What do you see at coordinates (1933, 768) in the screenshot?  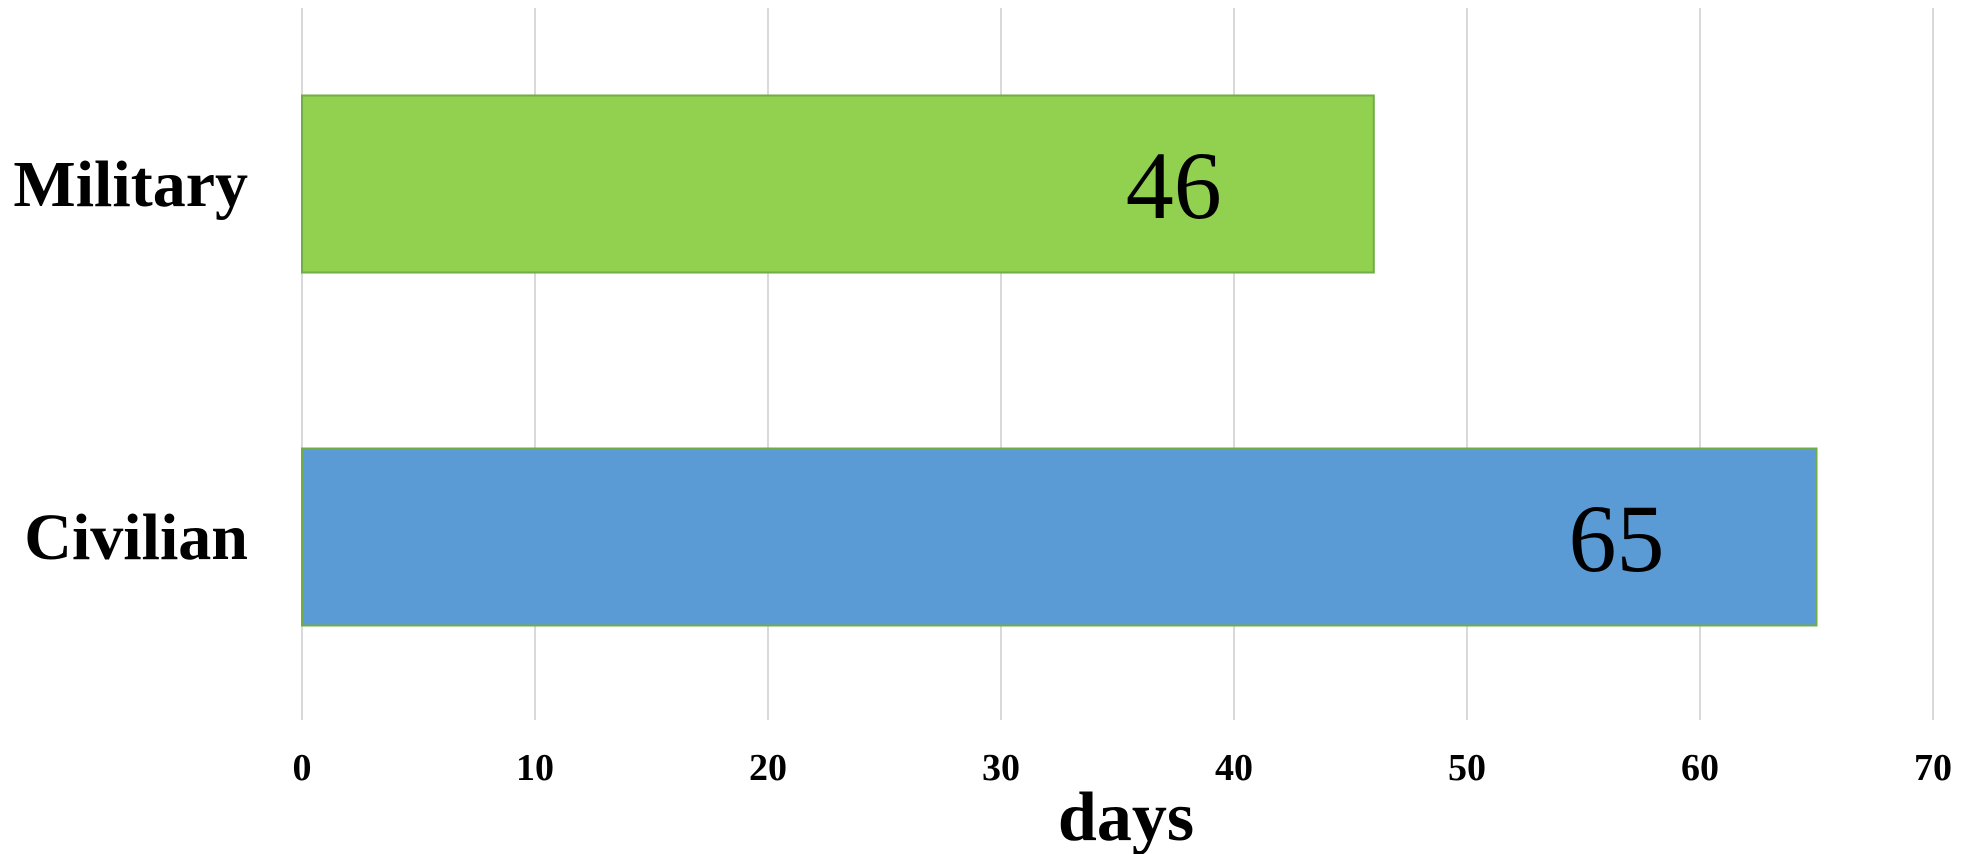 I see `x-tick-label: 70` at bounding box center [1933, 768].